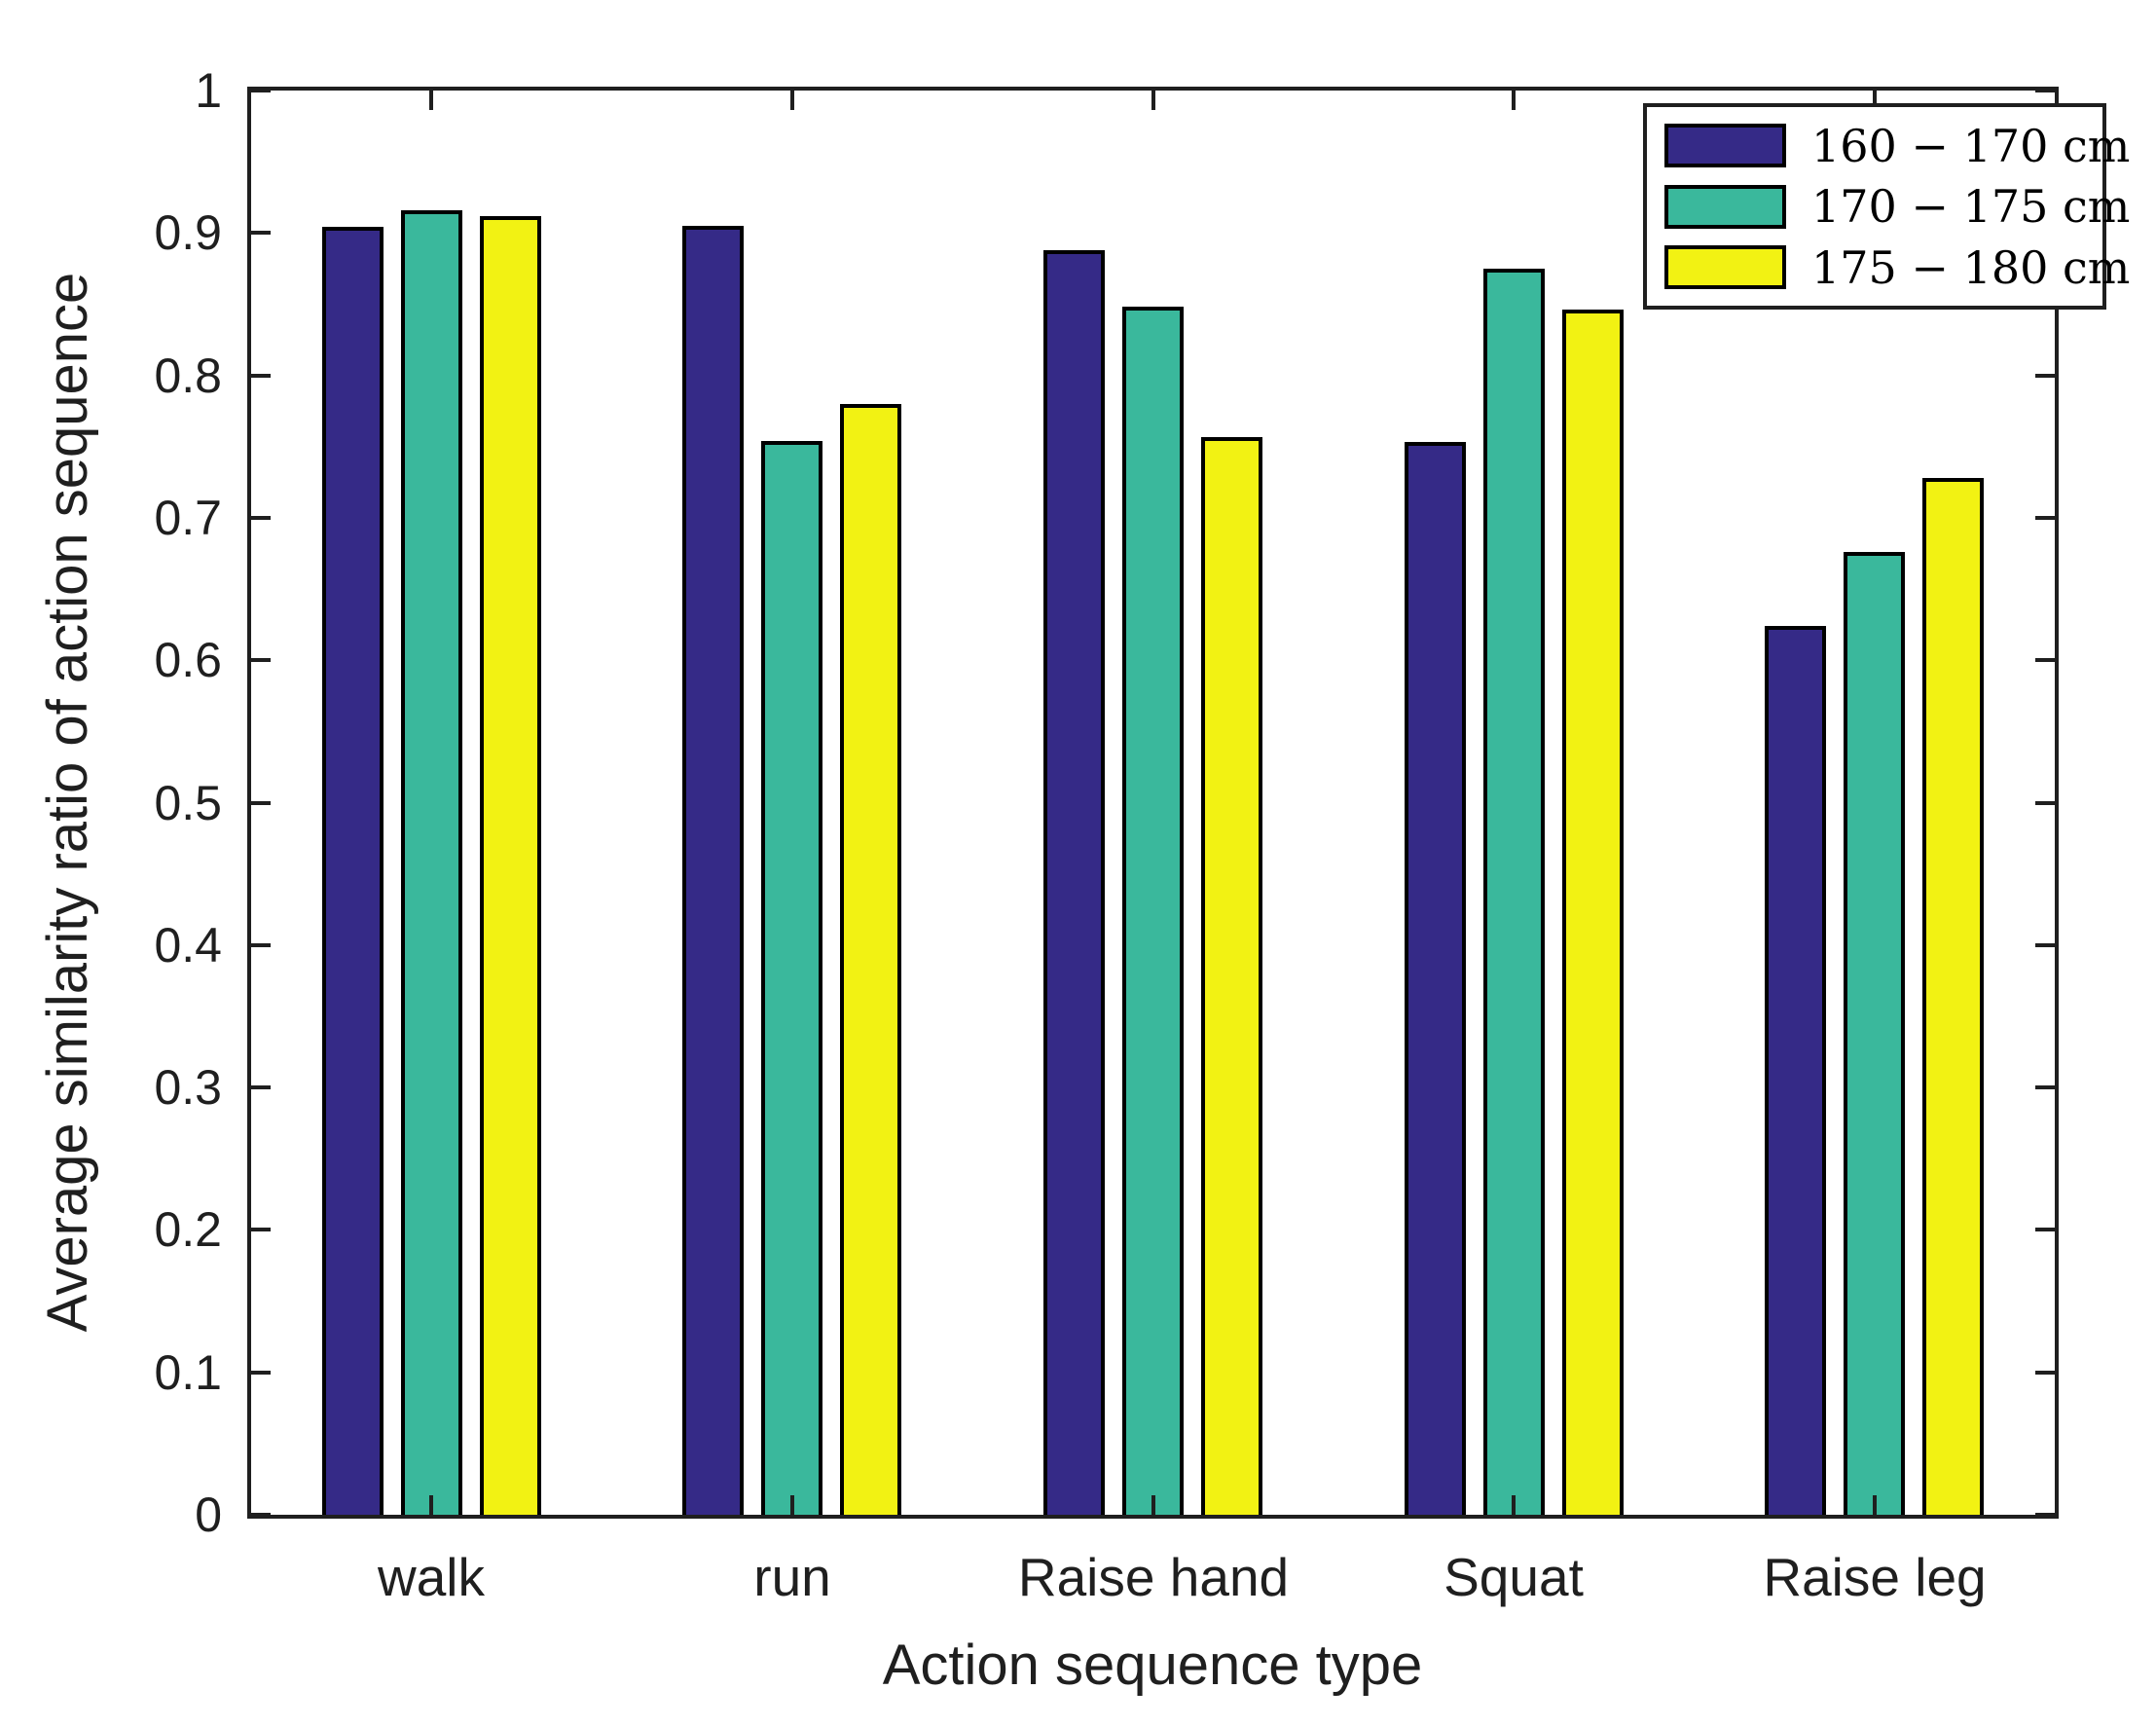 The height and width of the screenshot is (1726, 2156). I want to click on legend-label: 175 − 180 cm, so click(1971, 267).